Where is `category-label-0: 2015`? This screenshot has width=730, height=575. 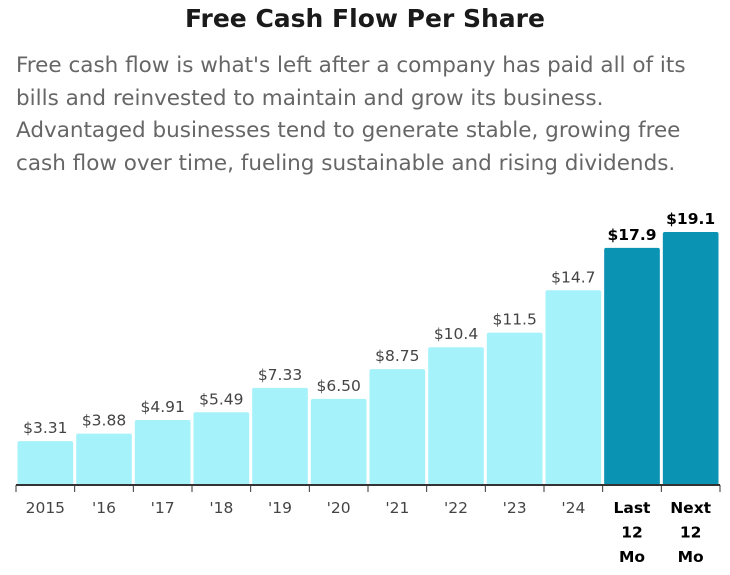 category-label-0: 2015 is located at coordinates (45, 508).